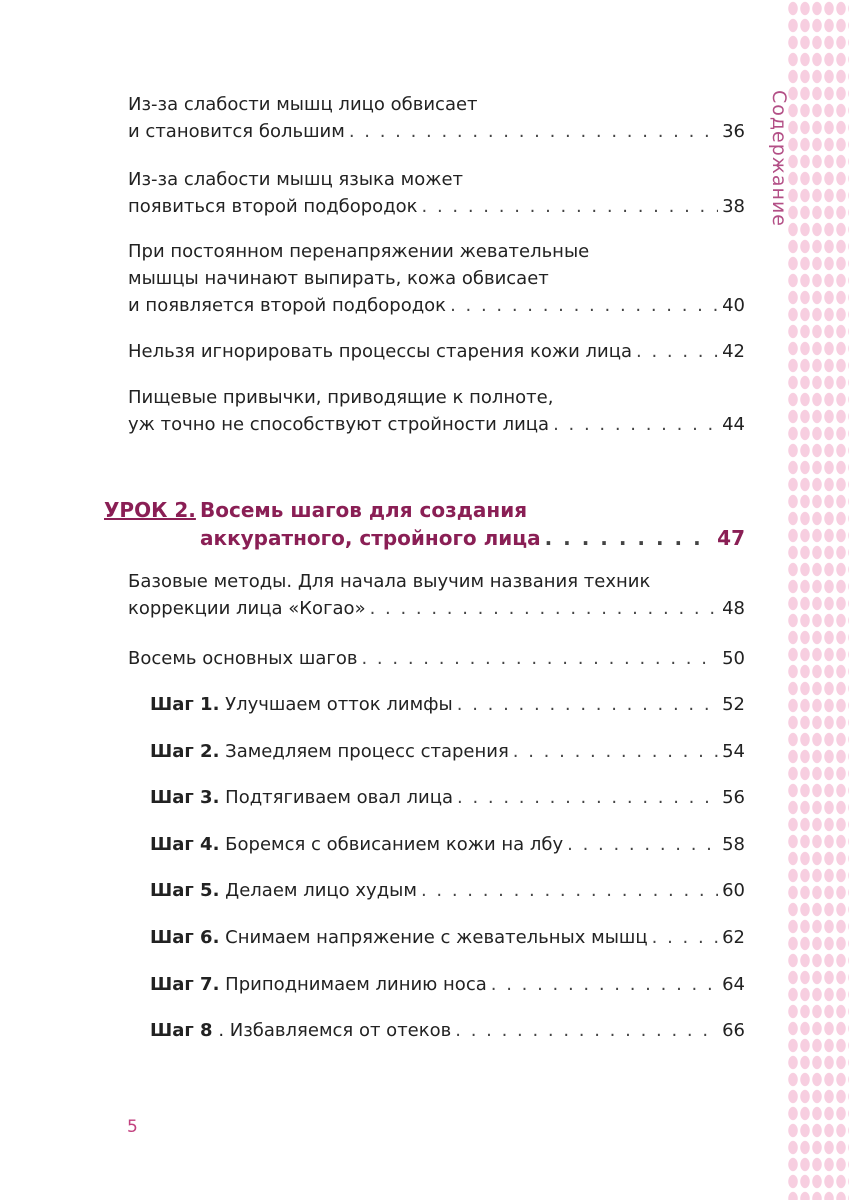 This screenshot has height=1200, width=849. What do you see at coordinates (273, 206) in the screenshot?
I see `entry-line: появиться второй подбородок` at bounding box center [273, 206].